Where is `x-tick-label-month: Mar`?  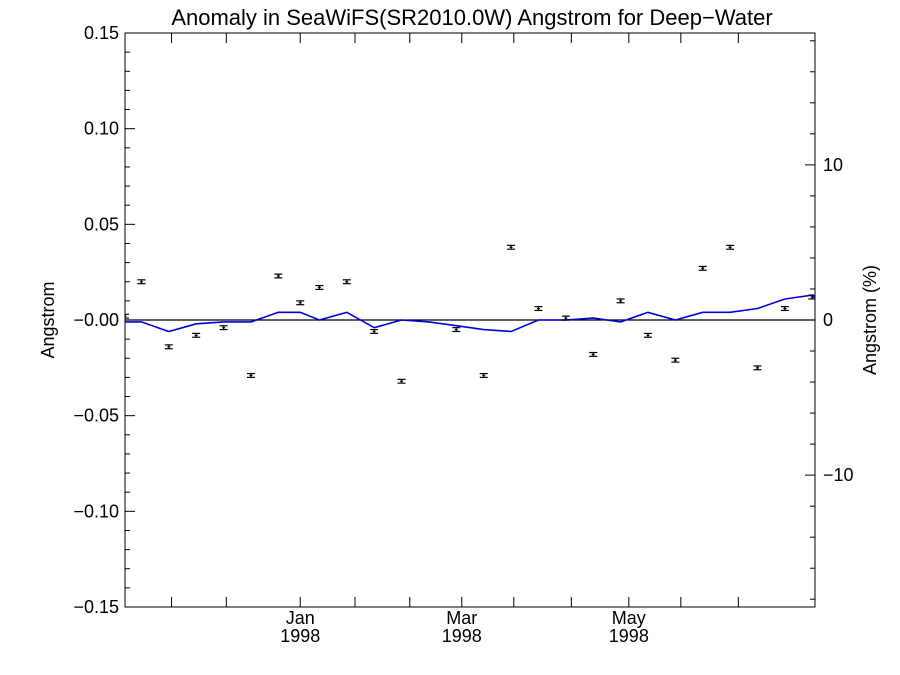
x-tick-label-month: Mar is located at coordinates (461, 618).